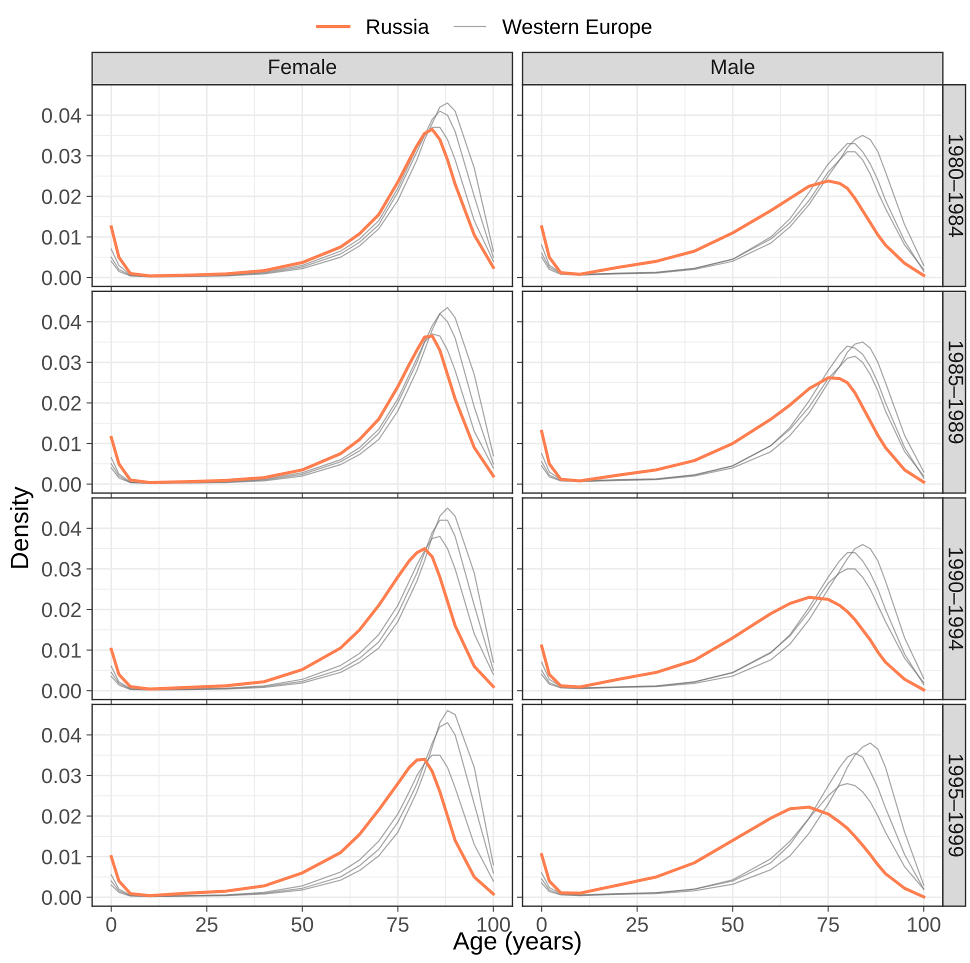  I want to click on chart-title: Female, so click(302, 66).